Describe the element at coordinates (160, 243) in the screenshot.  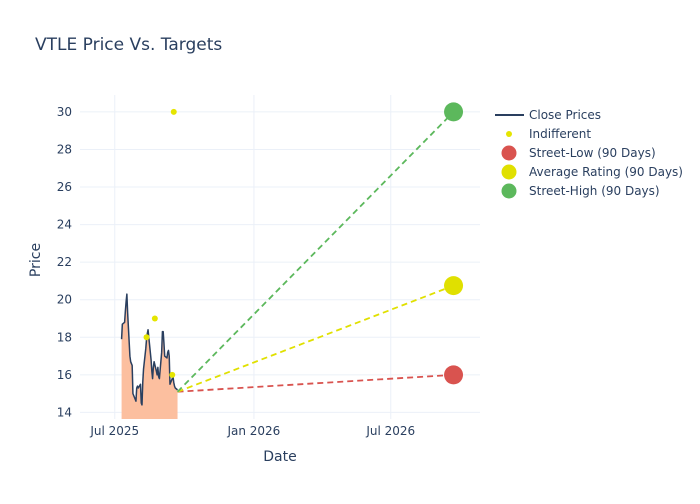
I see `rating-points` at that location.